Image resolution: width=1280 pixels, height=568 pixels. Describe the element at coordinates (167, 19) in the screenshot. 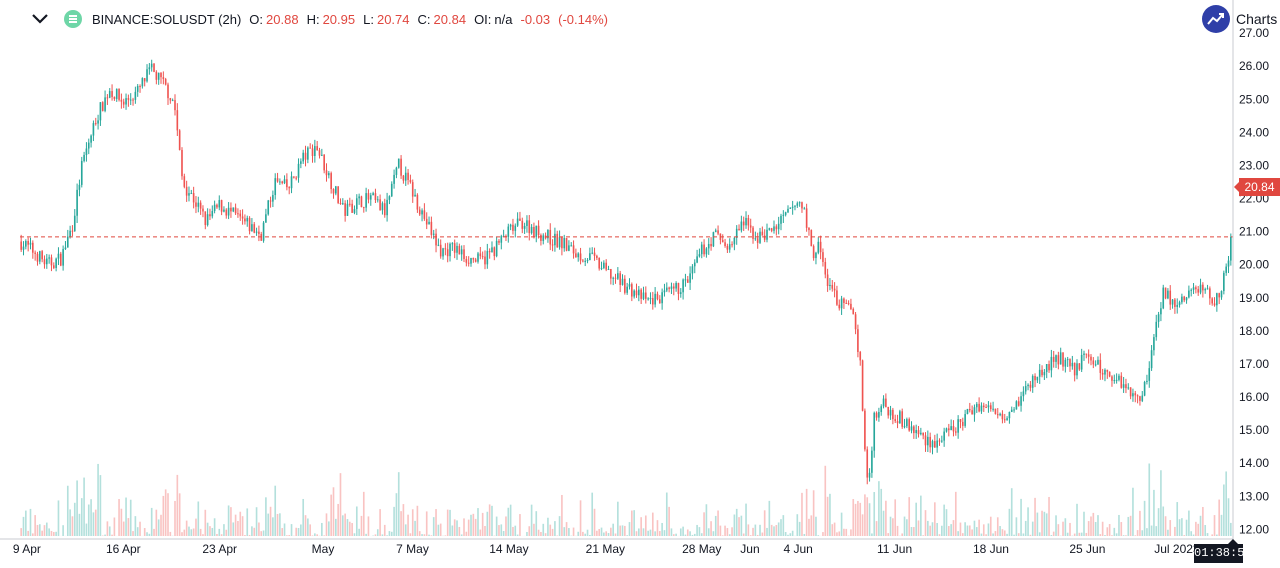

I see `symbol-label: BINANCE:SOLUSDT (2h)` at that location.